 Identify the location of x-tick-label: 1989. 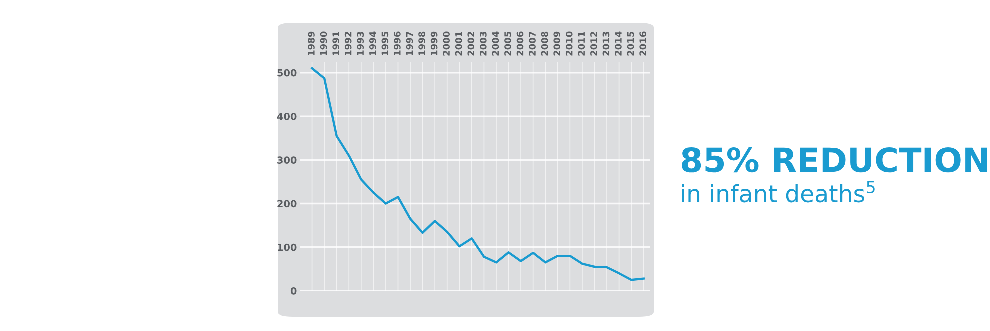
(311, 44).